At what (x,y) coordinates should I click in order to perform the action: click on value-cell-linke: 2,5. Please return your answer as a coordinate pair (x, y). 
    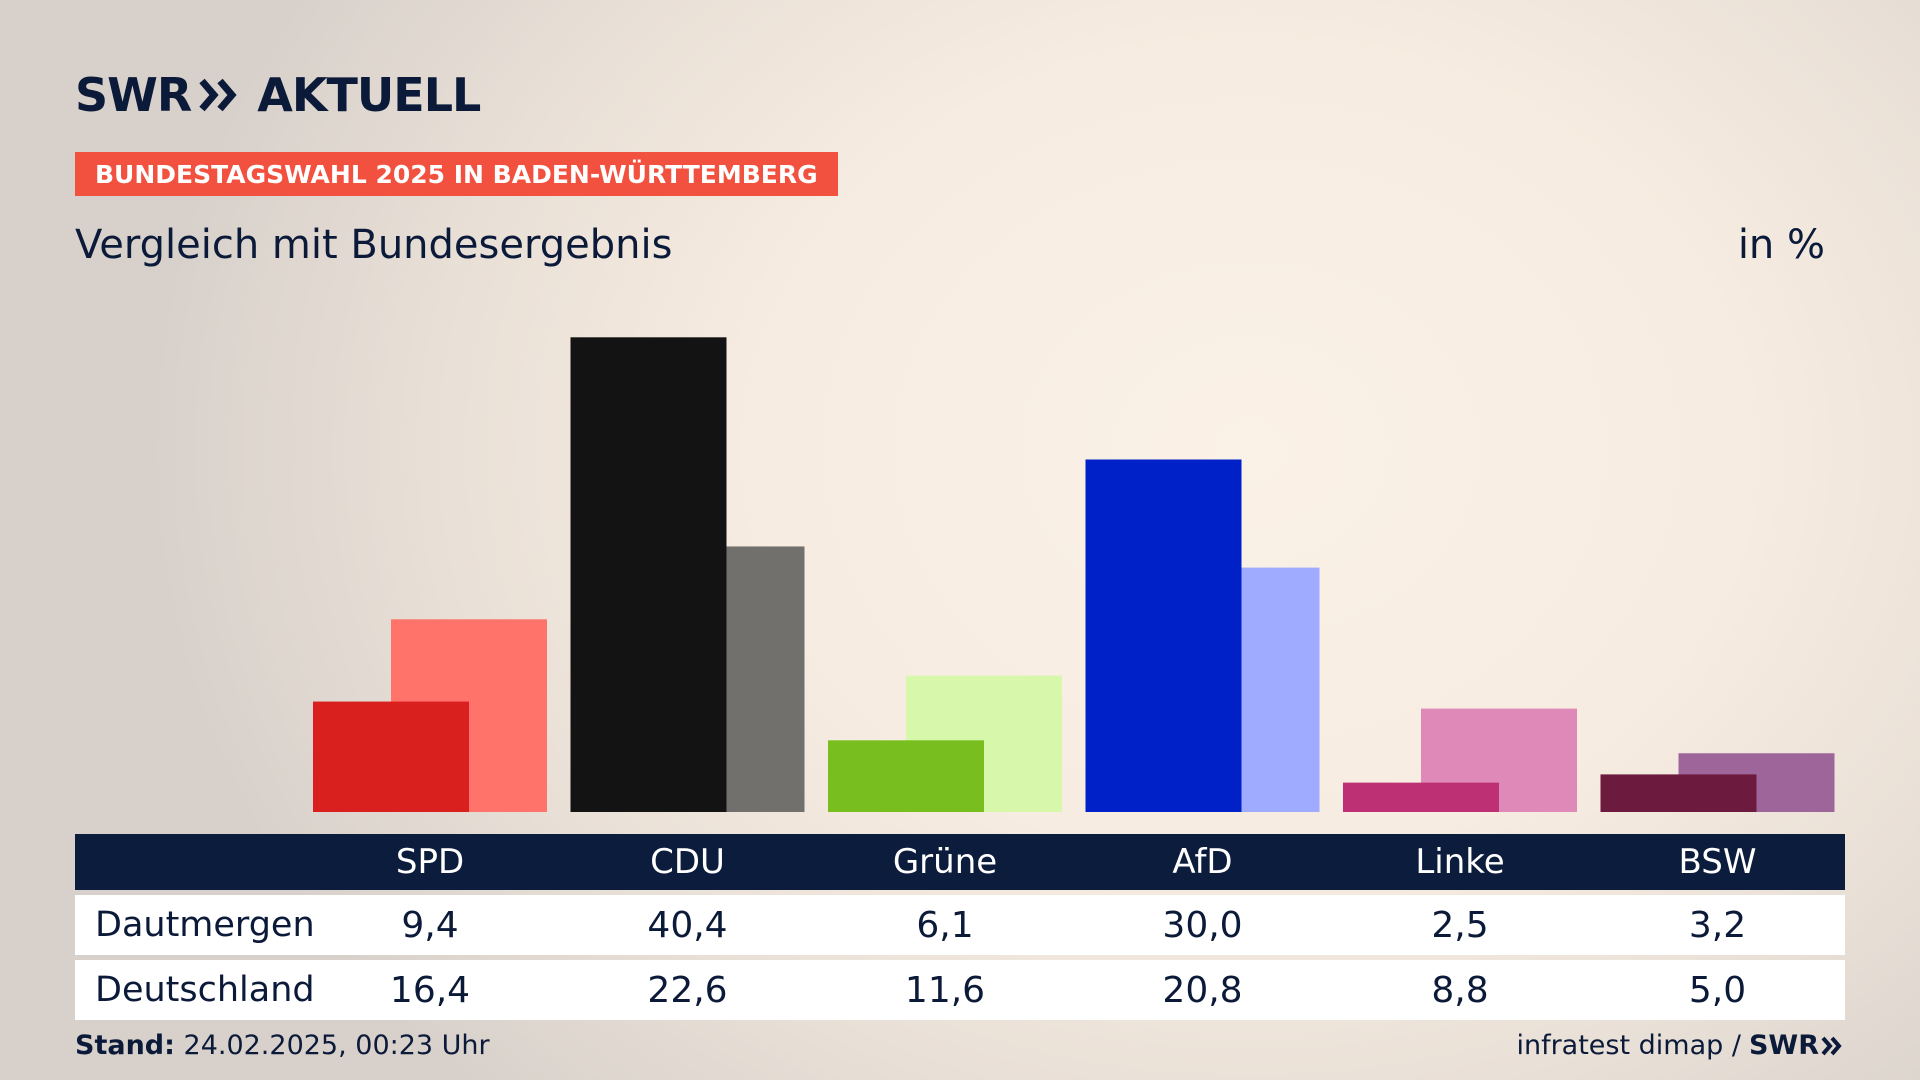
    Looking at the image, I should click on (1460, 925).